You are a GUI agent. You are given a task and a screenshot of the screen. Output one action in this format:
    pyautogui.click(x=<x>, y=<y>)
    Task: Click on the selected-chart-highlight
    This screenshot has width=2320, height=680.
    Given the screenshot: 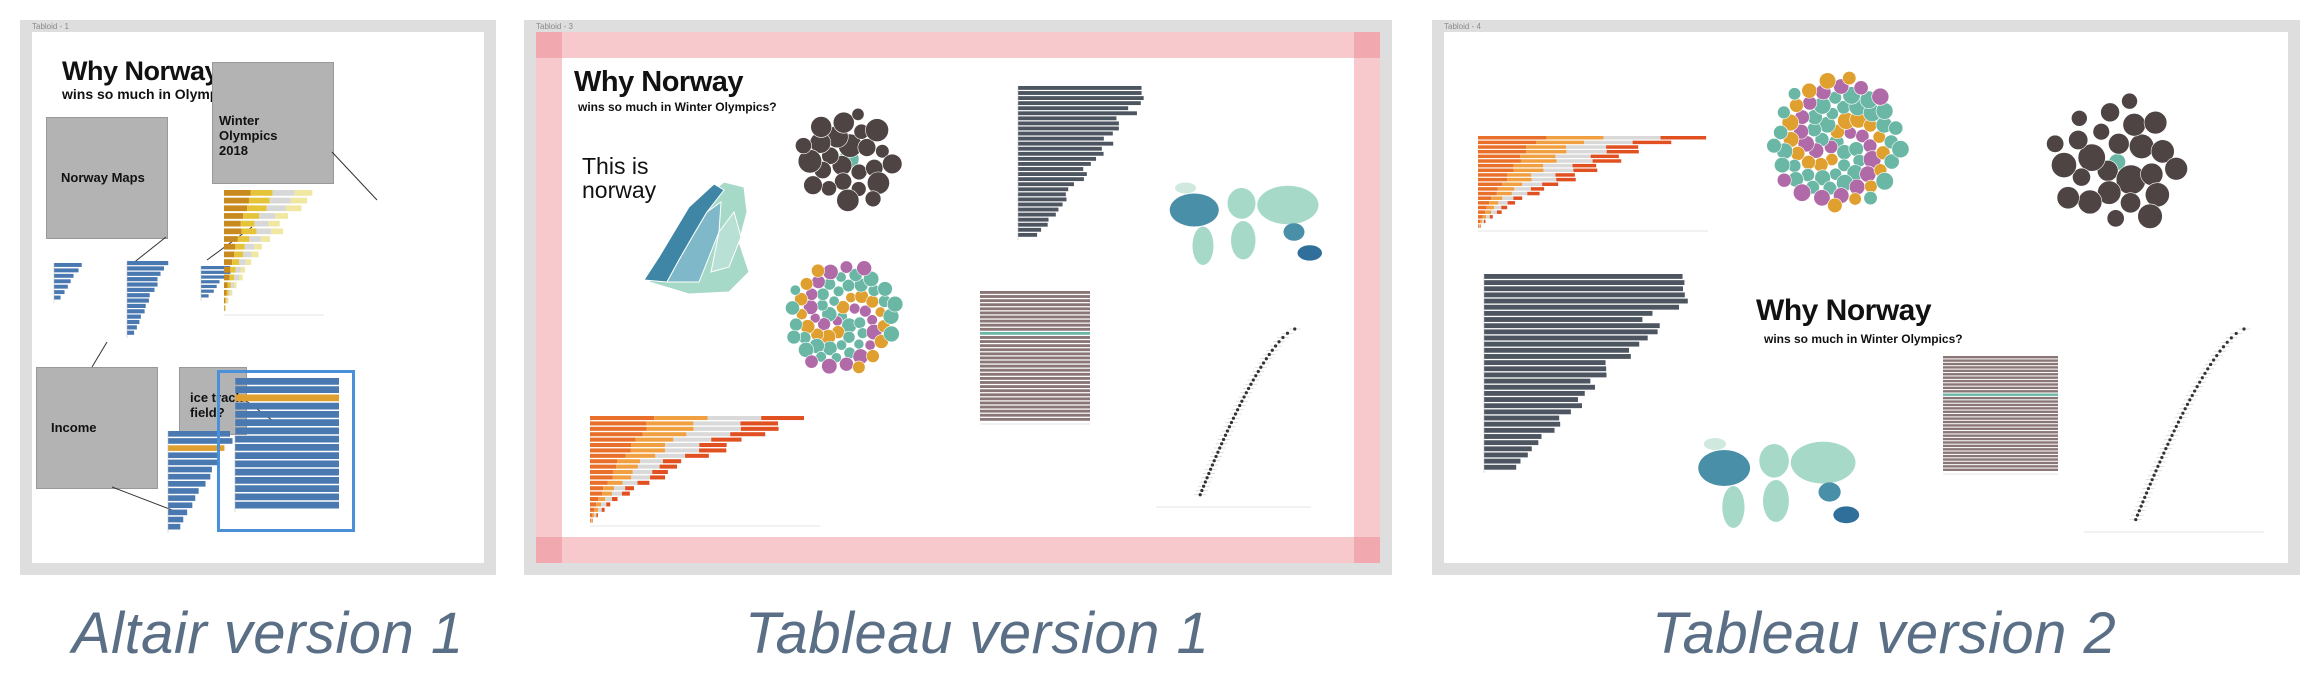 What is the action you would take?
    pyautogui.click(x=286, y=451)
    